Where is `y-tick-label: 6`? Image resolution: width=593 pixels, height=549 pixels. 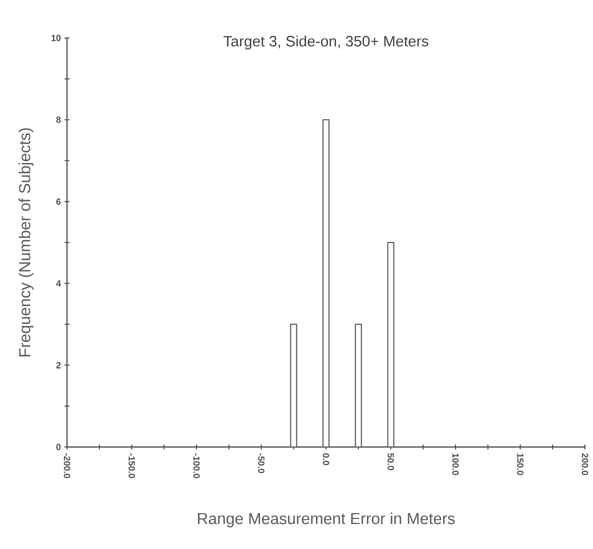
y-tick-label: 6 is located at coordinates (58, 201).